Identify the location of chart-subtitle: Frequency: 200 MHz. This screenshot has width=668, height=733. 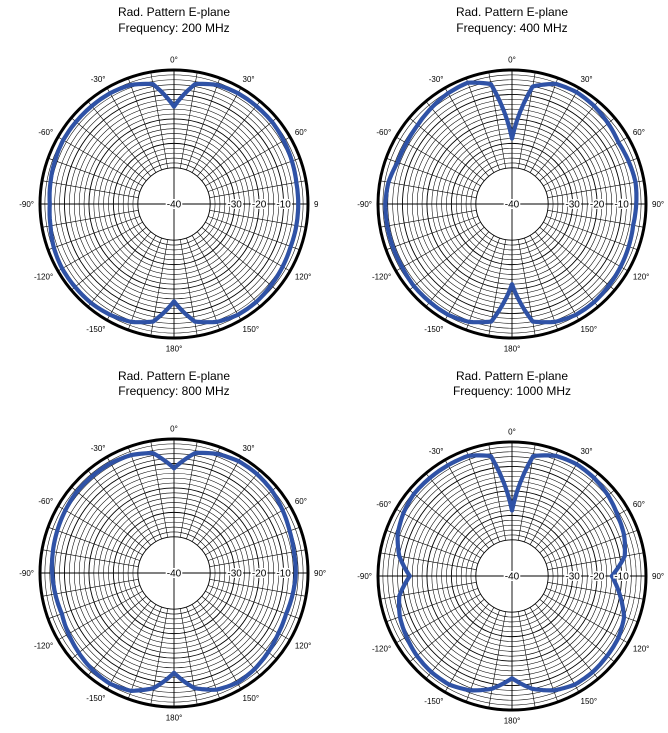
(173, 28).